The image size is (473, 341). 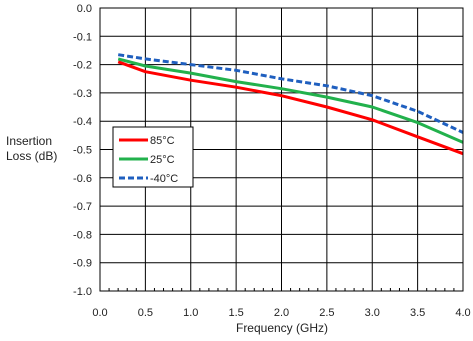 I want to click on x-axis-title: Frequency (GHz), so click(x=282, y=328).